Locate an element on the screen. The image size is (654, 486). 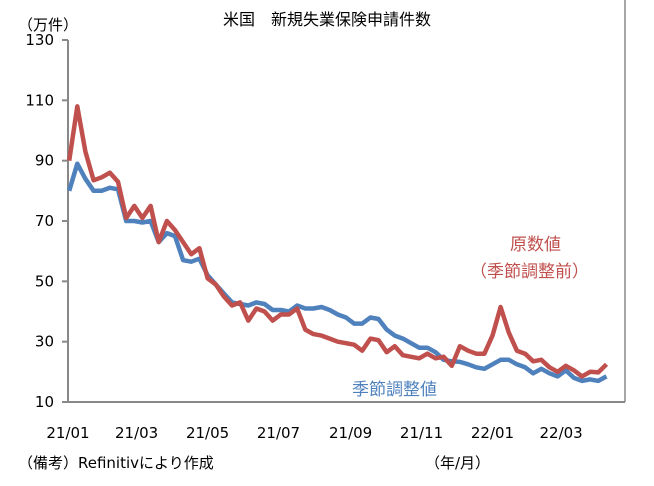
nsa-series-sublabel: （季節調整前） is located at coordinates (529, 272).